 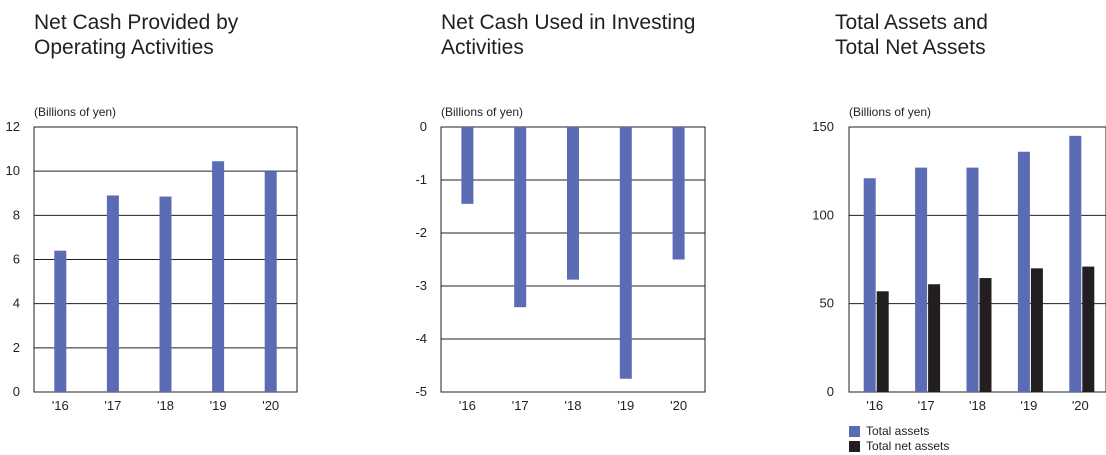 What do you see at coordinates (823, 126) in the screenshot?
I see `y-tick-label: 150` at bounding box center [823, 126].